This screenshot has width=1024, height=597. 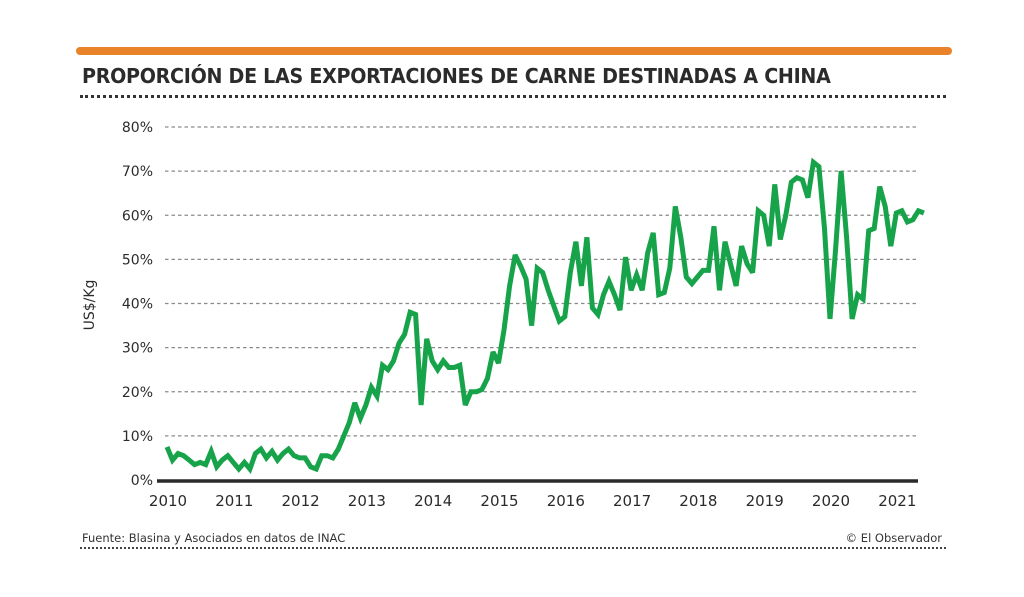 What do you see at coordinates (433, 501) in the screenshot?
I see `x-tick-label: 2014` at bounding box center [433, 501].